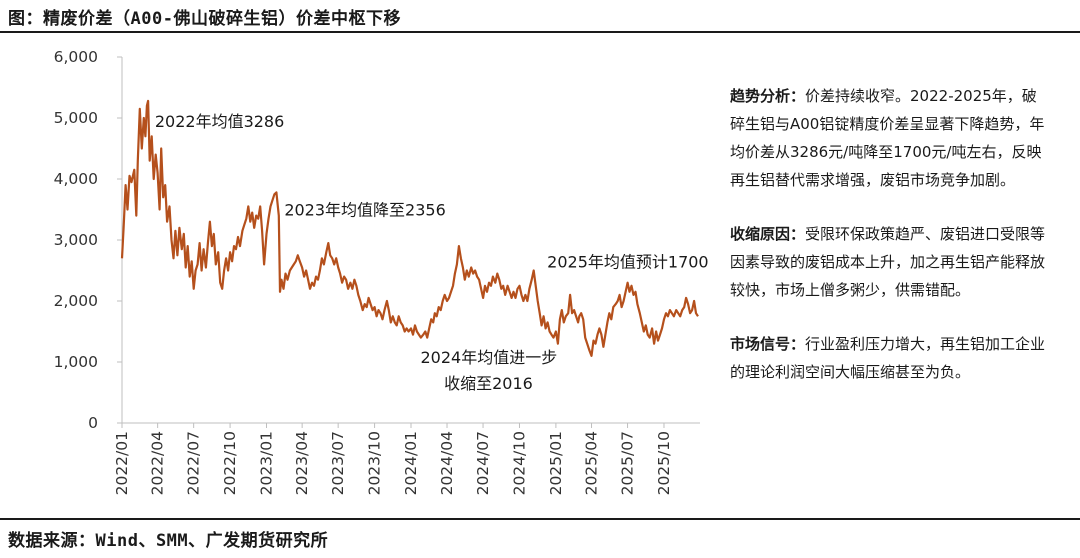 This screenshot has height=558, width=1080. What do you see at coordinates (302, 463) in the screenshot?
I see `x-tick-label: 2023/04` at bounding box center [302, 463].